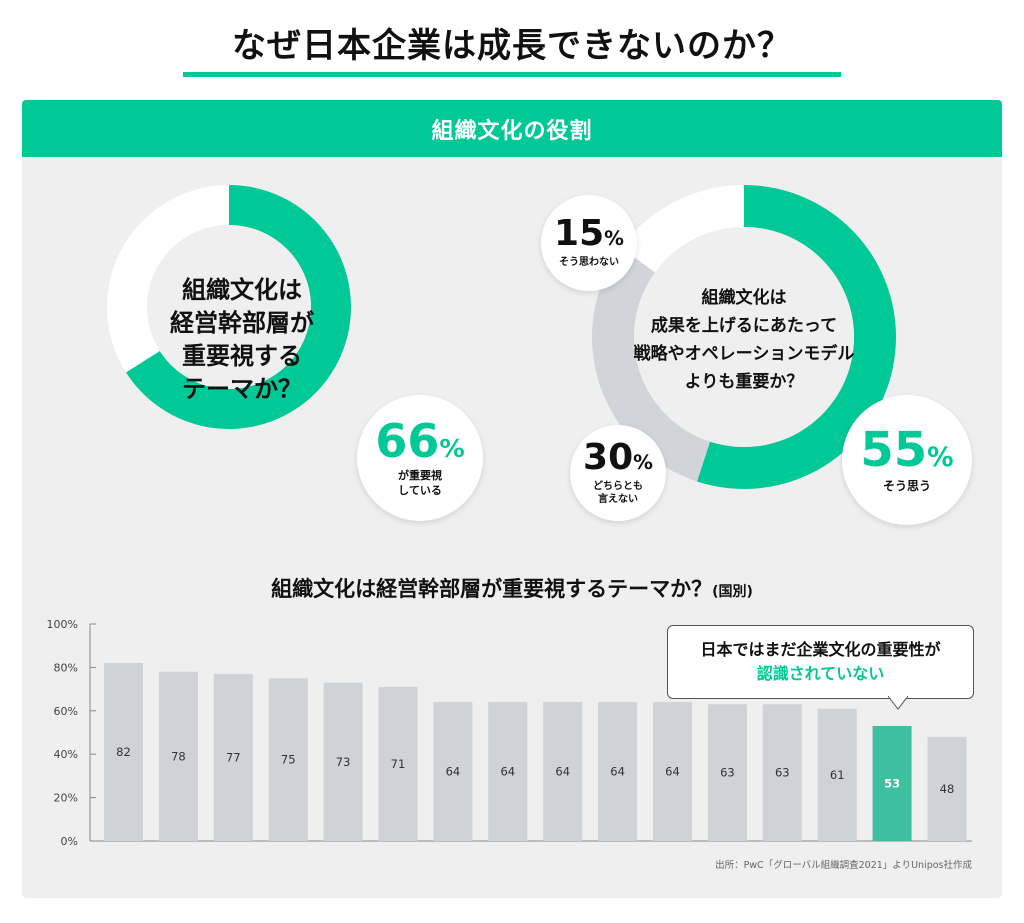 This screenshot has width=1024, height=923. I want to click on bubble-caption: そう思う, so click(906, 485).